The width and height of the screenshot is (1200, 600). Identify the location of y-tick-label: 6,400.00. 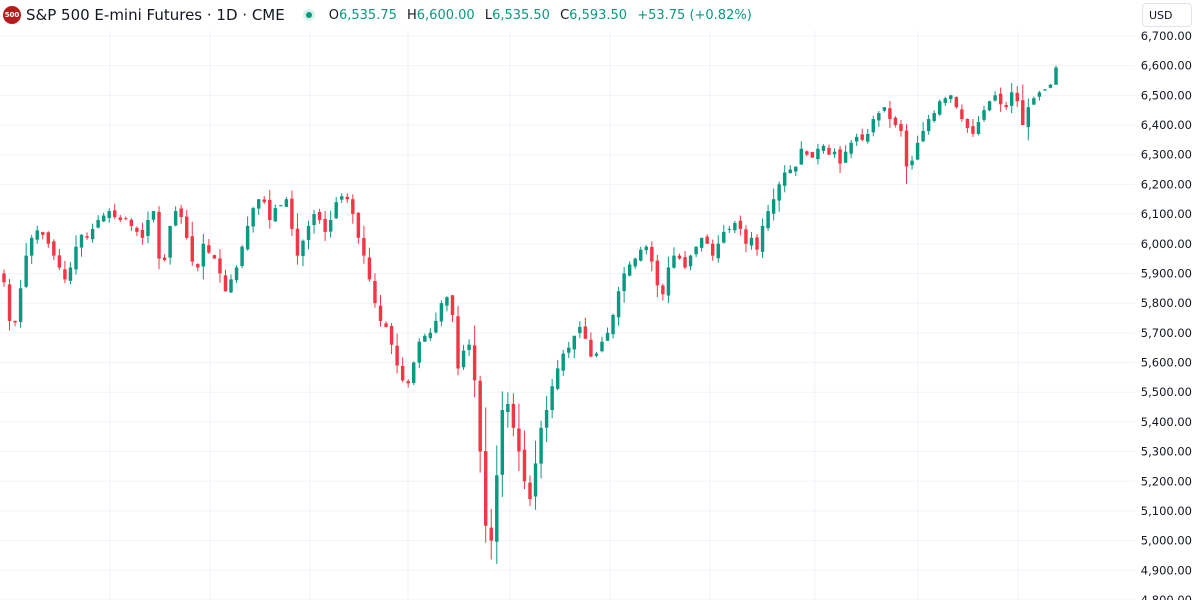
(1166, 125).